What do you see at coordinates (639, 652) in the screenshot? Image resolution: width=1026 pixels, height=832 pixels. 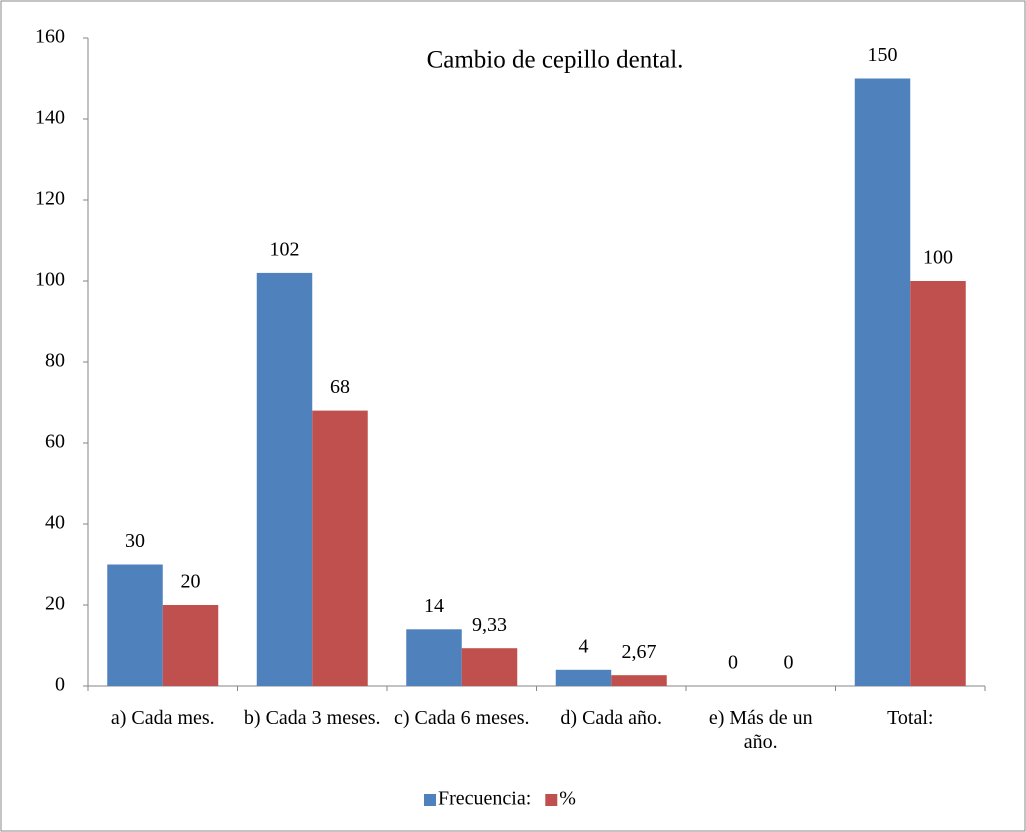 I see `data-label: 2,67` at bounding box center [639, 652].